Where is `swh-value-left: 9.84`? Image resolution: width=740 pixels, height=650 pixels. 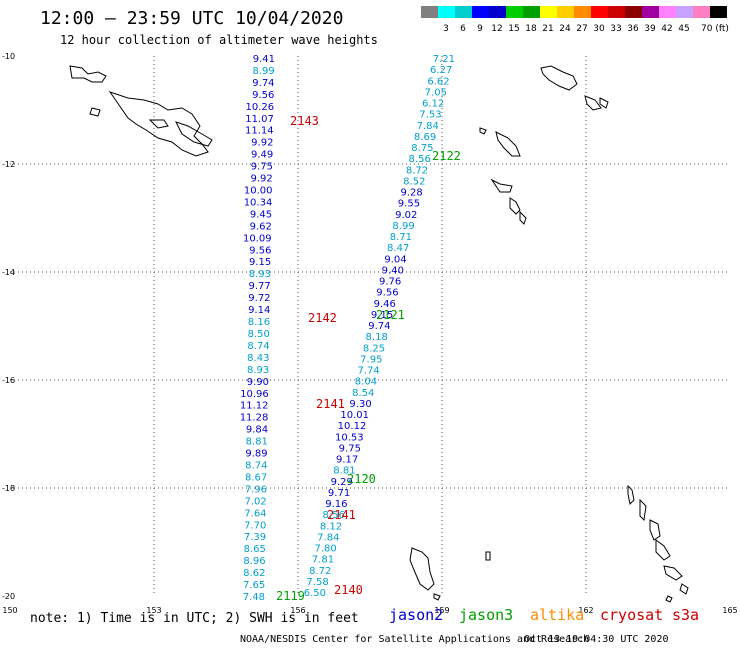
swh-value-left: 9.84 is located at coordinates (257, 430).